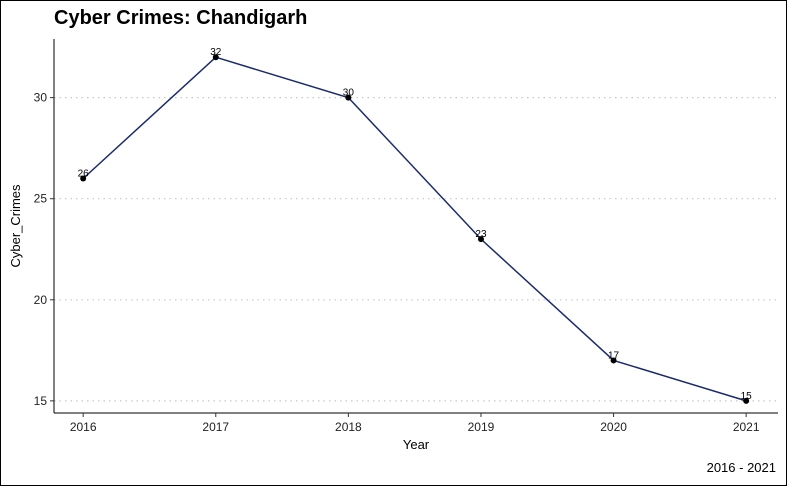 The height and width of the screenshot is (487, 787). I want to click on x-tick-label: 2017, so click(215, 427).